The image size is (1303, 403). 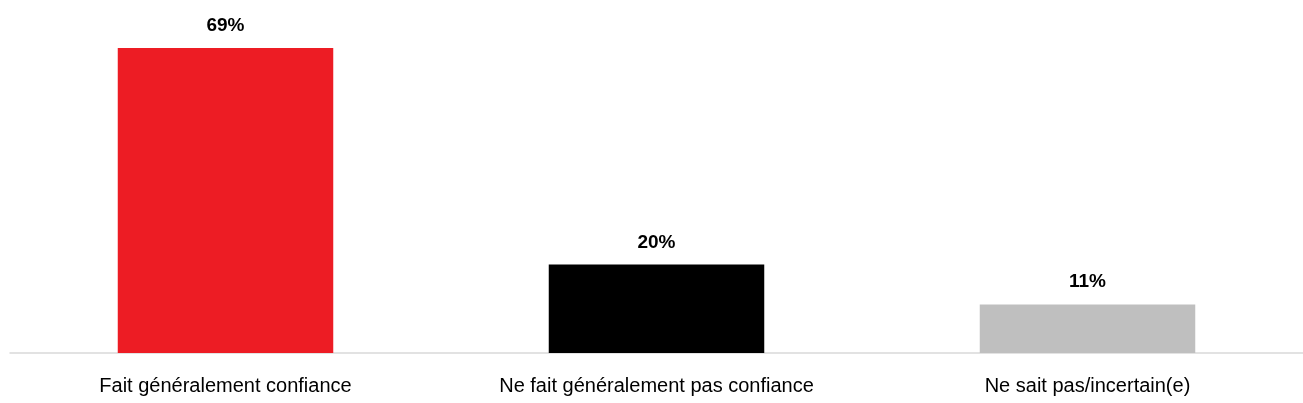 I want to click on data-label: 20%, so click(x=656, y=241).